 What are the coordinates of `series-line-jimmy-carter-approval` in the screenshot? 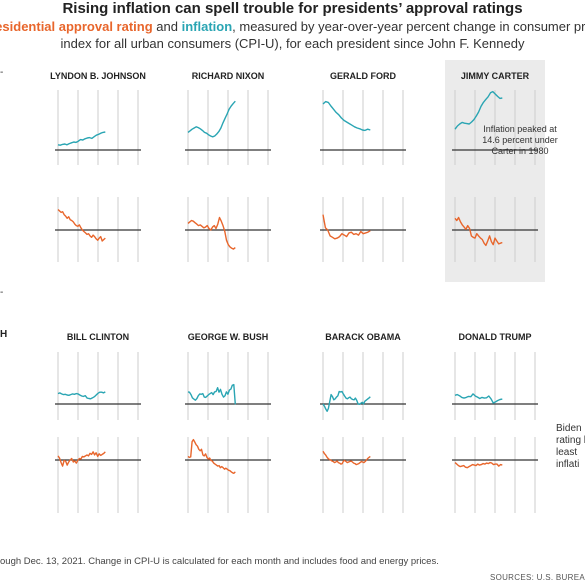 It's located at (478, 231).